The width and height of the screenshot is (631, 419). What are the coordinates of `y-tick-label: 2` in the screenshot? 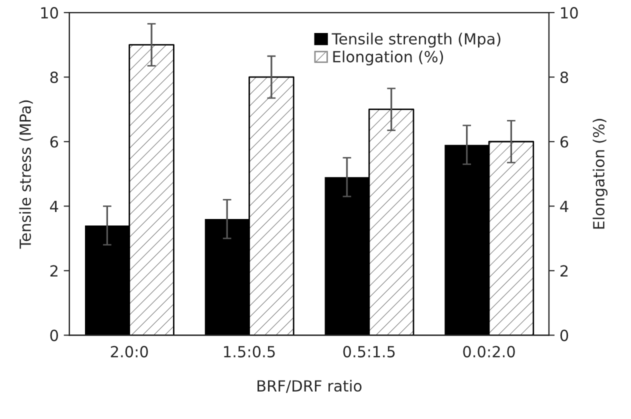 It's located at (54, 270).